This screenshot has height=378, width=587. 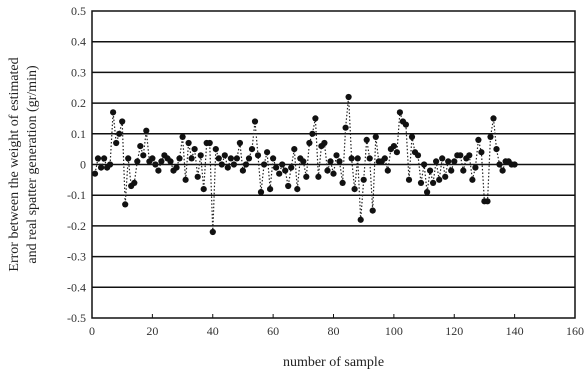 I want to click on x-tick-label: 60, so click(x=273, y=331).